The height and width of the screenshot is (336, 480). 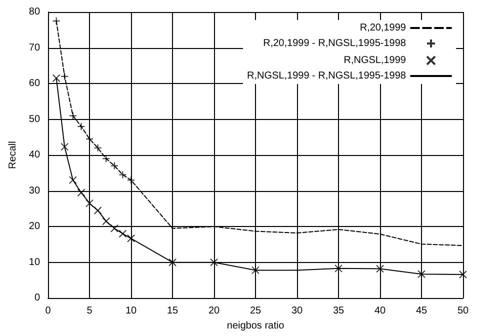 I want to click on legend-label: R,20,1999 - R,NGSL,1995-1998, so click(x=334, y=43).